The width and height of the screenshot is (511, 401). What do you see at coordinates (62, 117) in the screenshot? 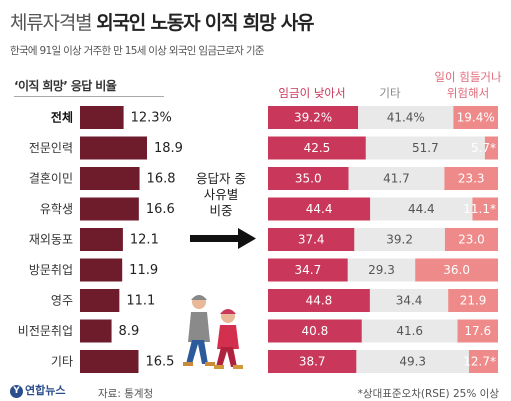
I see `left-row-label: 전체` at bounding box center [62, 117].